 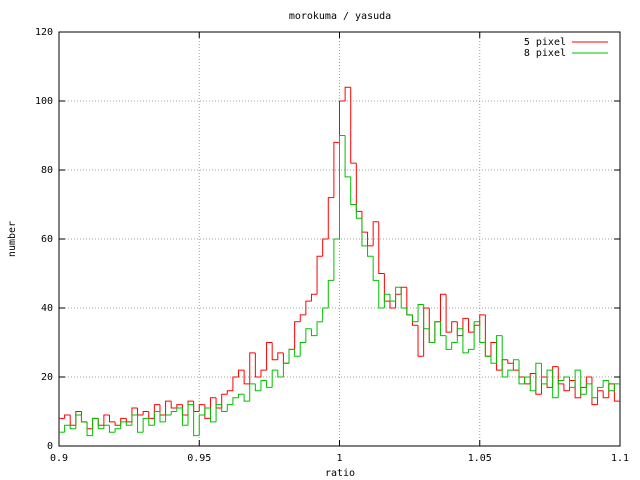 I want to click on x-tick-label: 0.95, so click(x=199, y=458).